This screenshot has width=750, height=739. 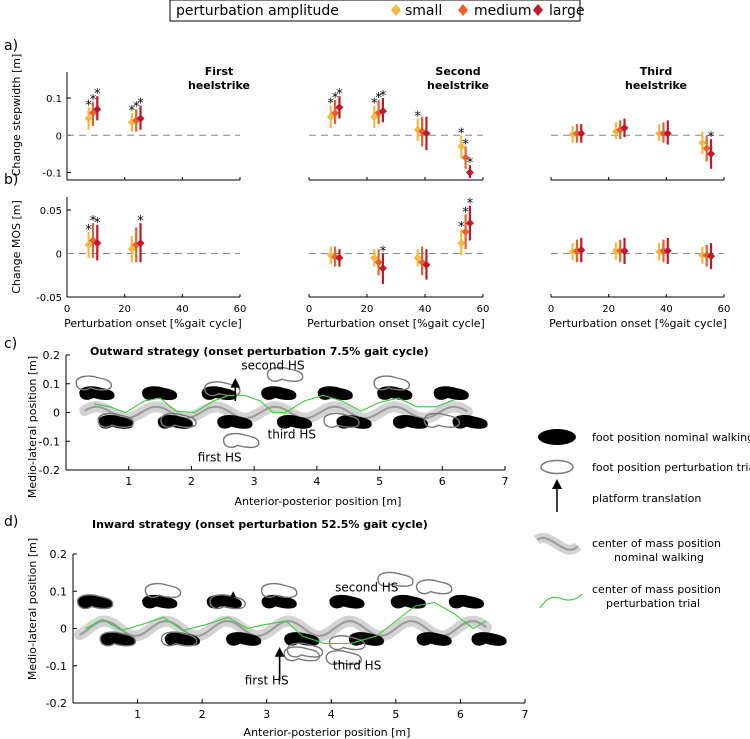 I want to click on x-tick-label: 60, so click(x=483, y=309).